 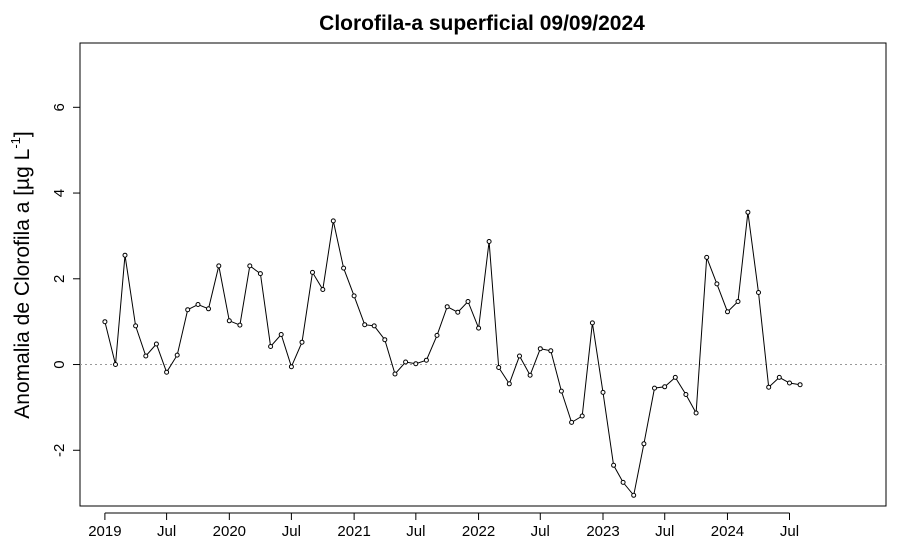 What do you see at coordinates (59, 450) in the screenshot?
I see `y-tick-label: -2` at bounding box center [59, 450].